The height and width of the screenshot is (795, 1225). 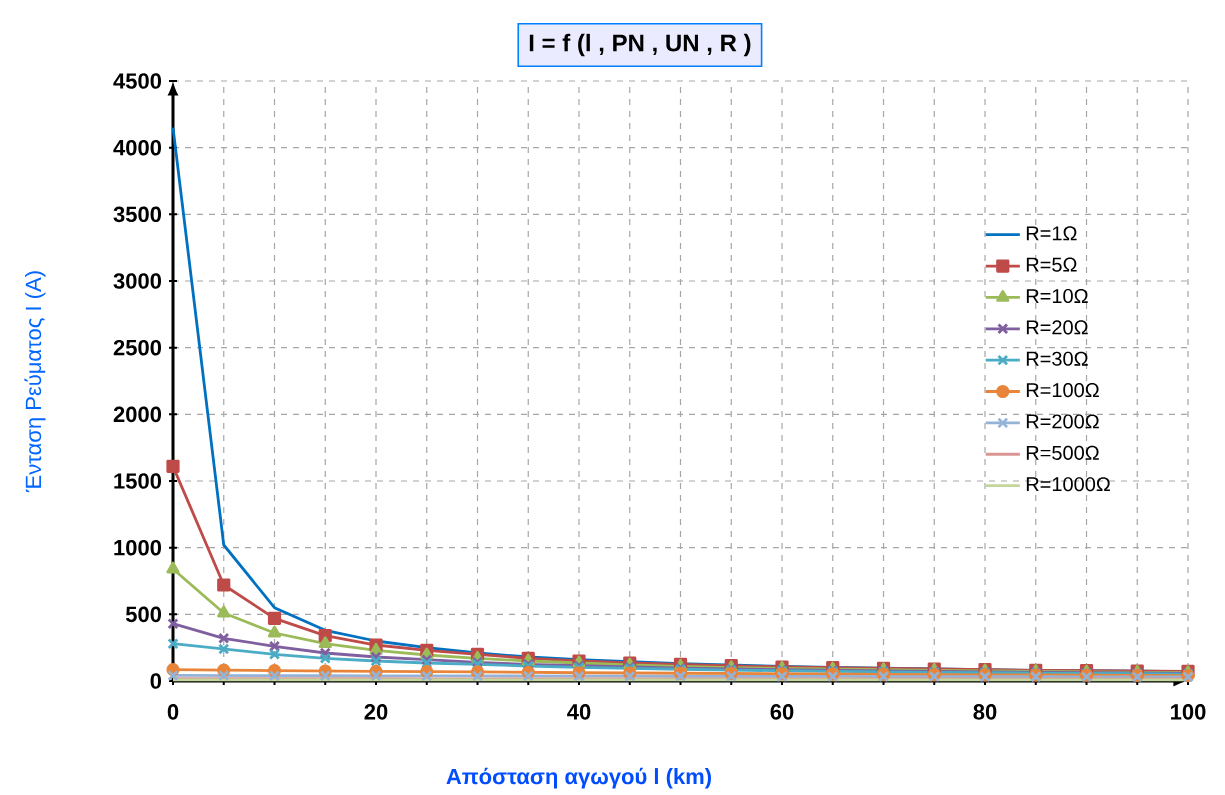 What do you see at coordinates (1057, 358) in the screenshot?
I see `legend-label: R=30Ω` at bounding box center [1057, 358].